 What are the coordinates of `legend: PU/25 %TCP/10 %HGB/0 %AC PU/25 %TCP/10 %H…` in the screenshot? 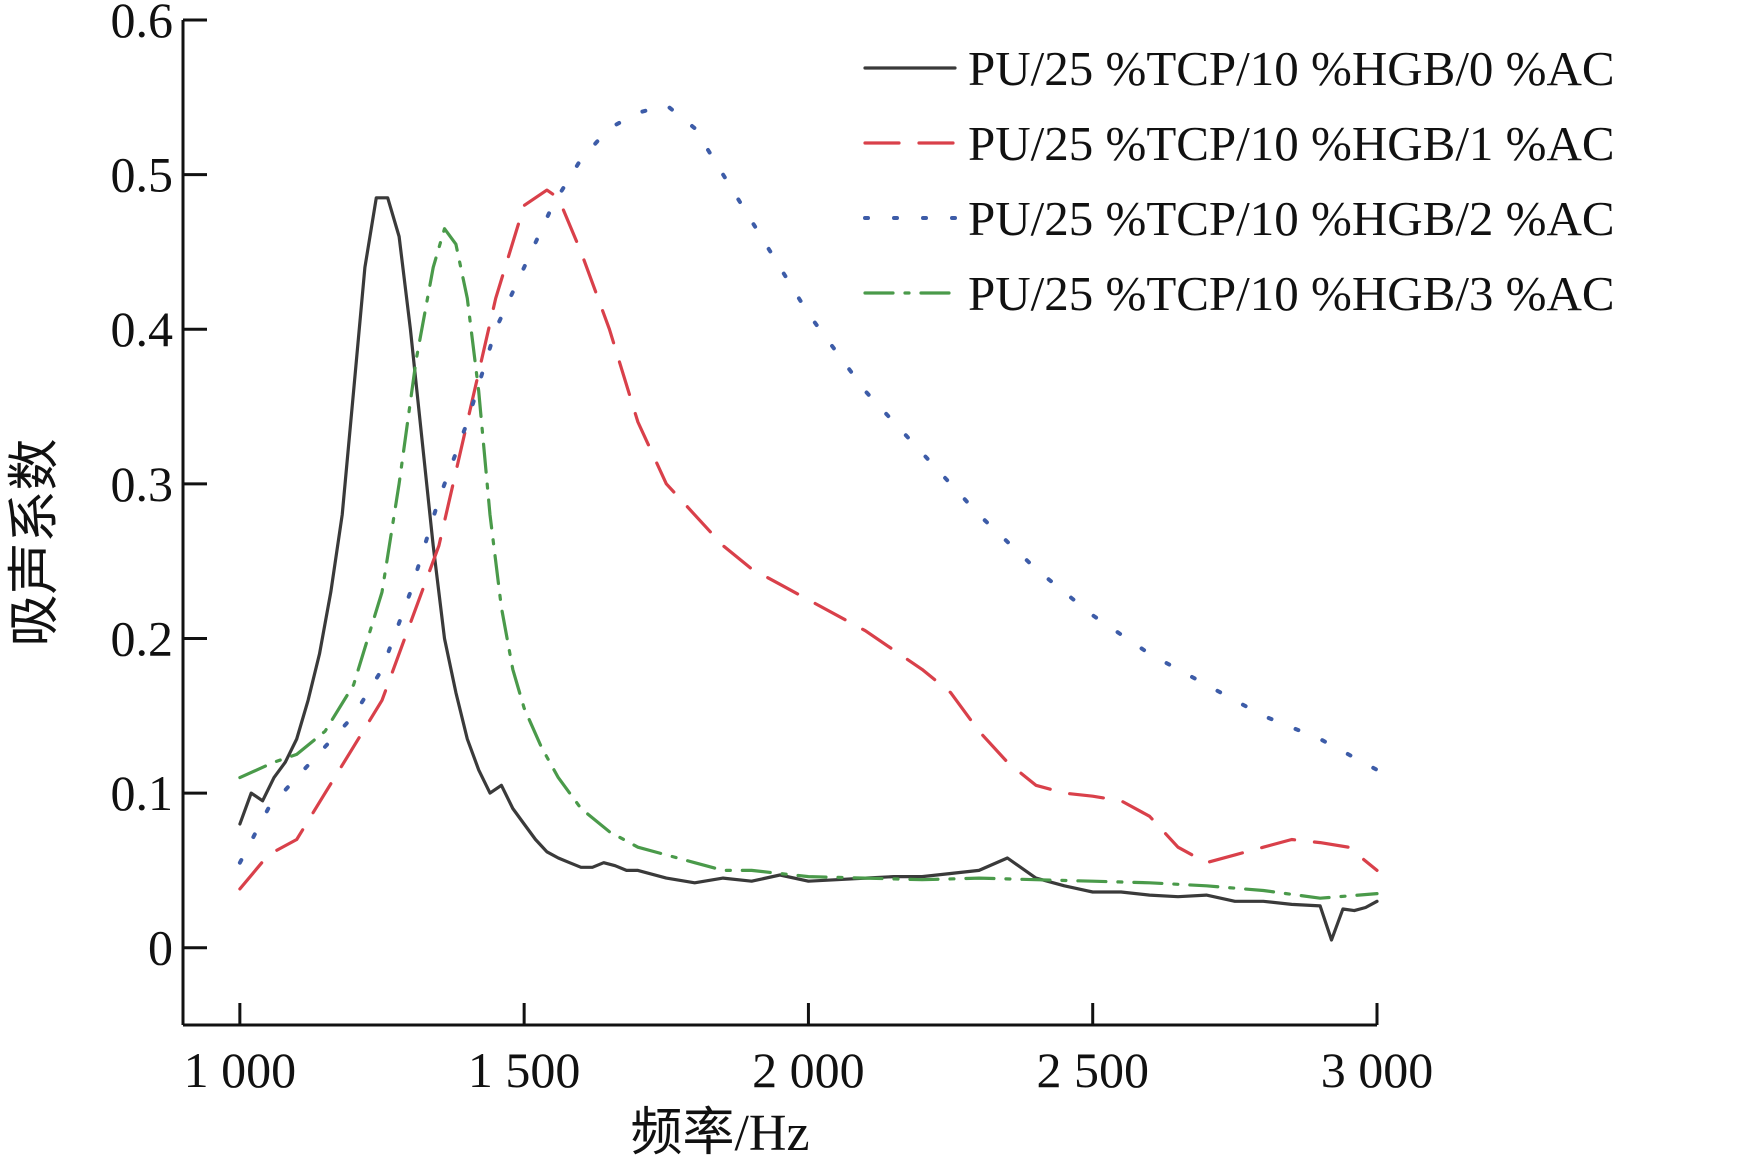 It's located at (1239, 181).